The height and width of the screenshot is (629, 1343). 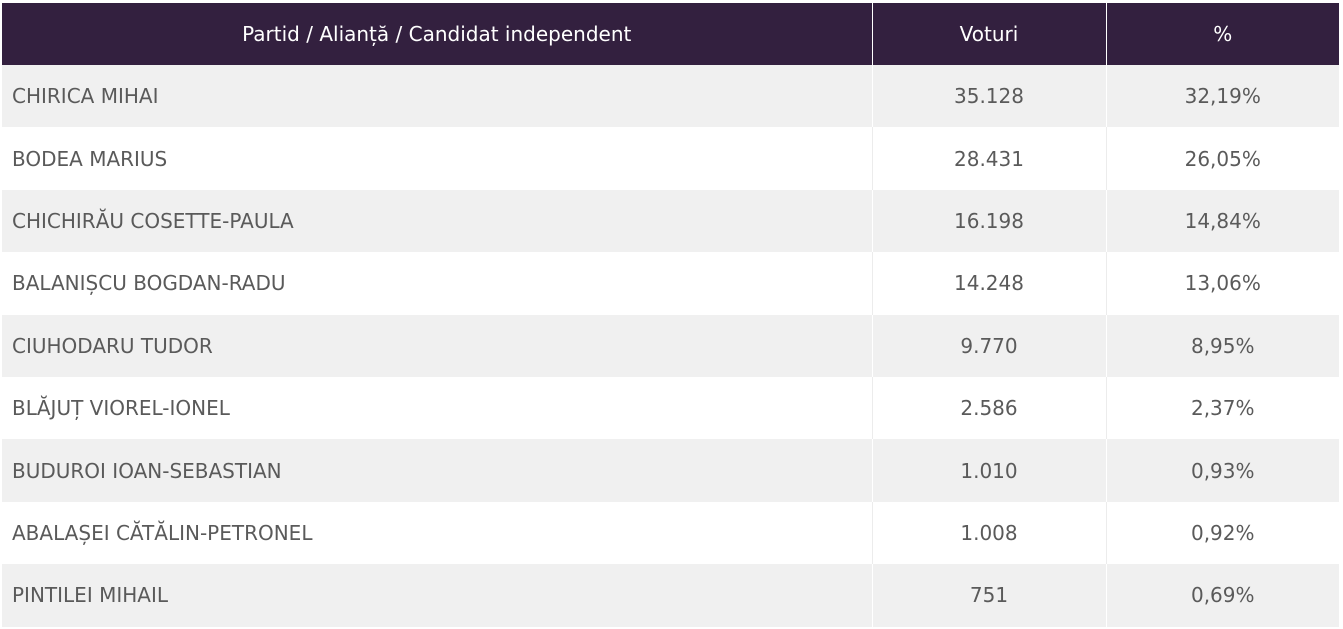 What do you see at coordinates (1222, 96) in the screenshot?
I see `percent-value: 32,19%` at bounding box center [1222, 96].